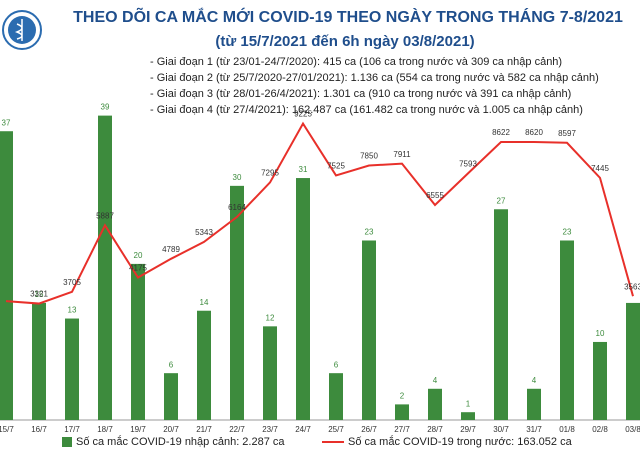  Describe the element at coordinates (237, 207) in the screenshot. I see `data-label: 6164` at that location.